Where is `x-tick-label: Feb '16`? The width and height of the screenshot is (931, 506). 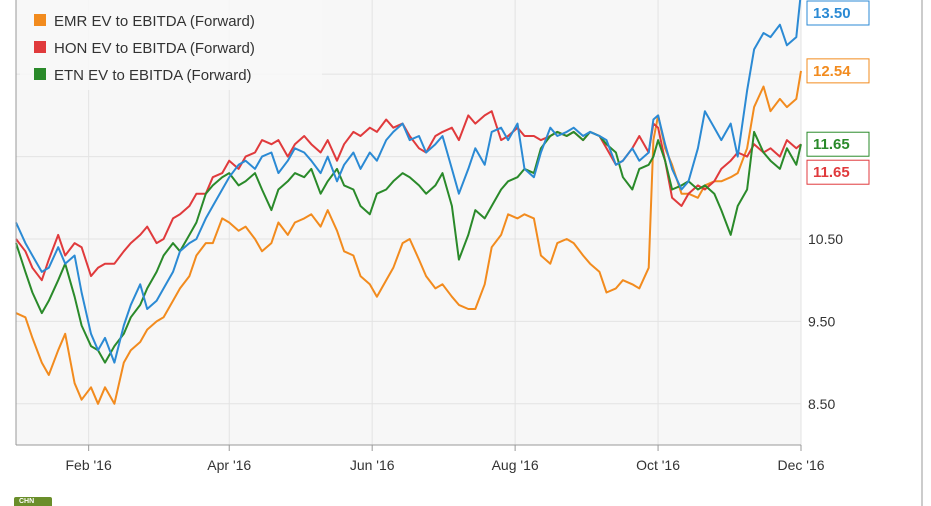 x-tick-label: Feb '16 is located at coordinates (89, 465).